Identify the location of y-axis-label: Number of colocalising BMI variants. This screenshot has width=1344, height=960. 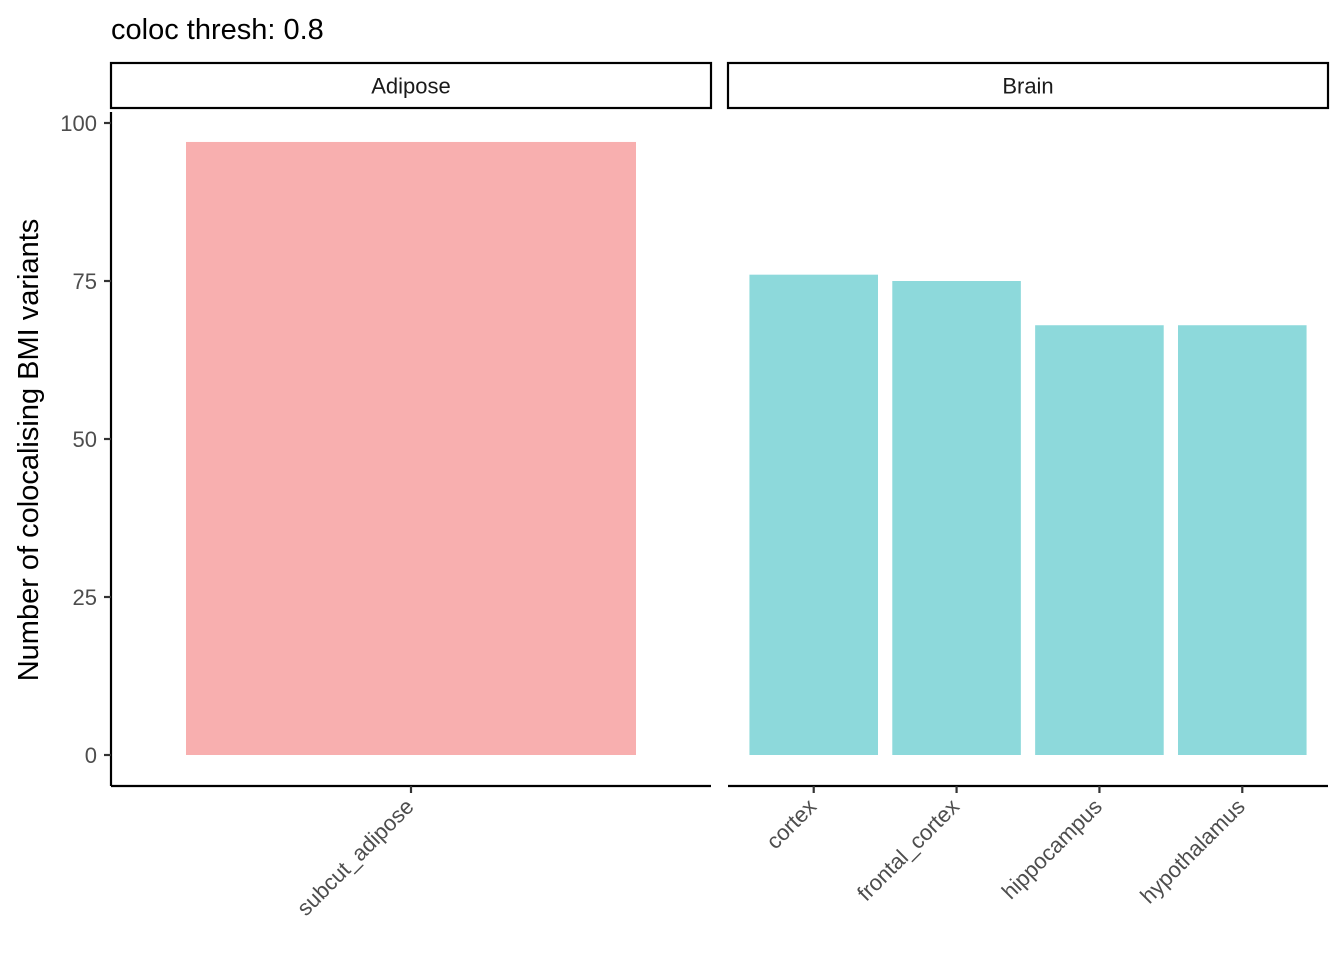
(29, 450).